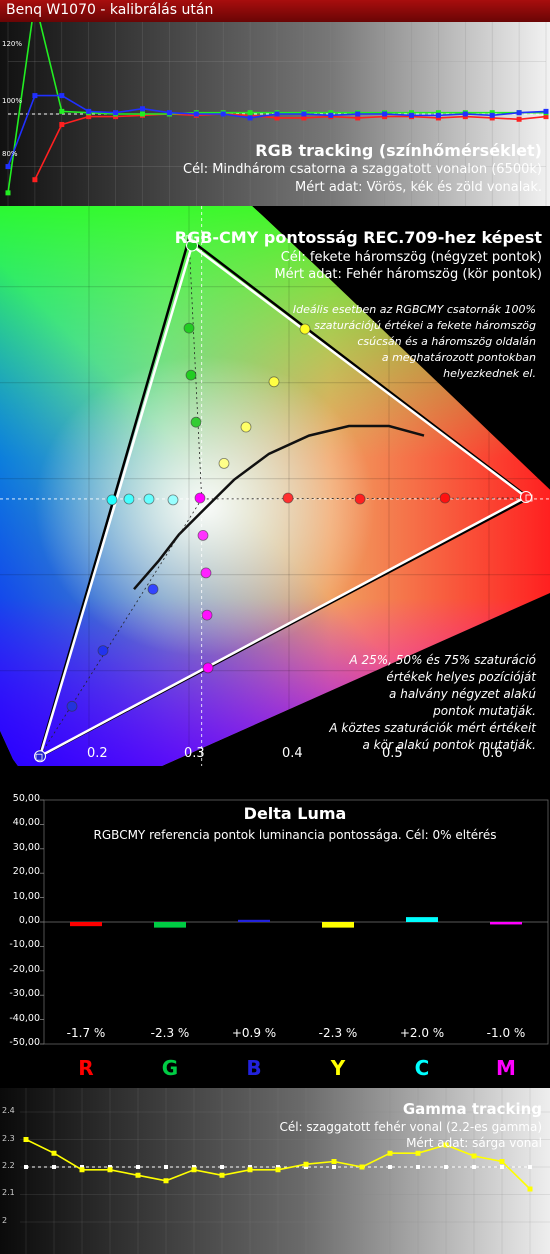  Describe the element at coordinates (195, 368) in the screenshot. I see `guide-line-G` at that location.